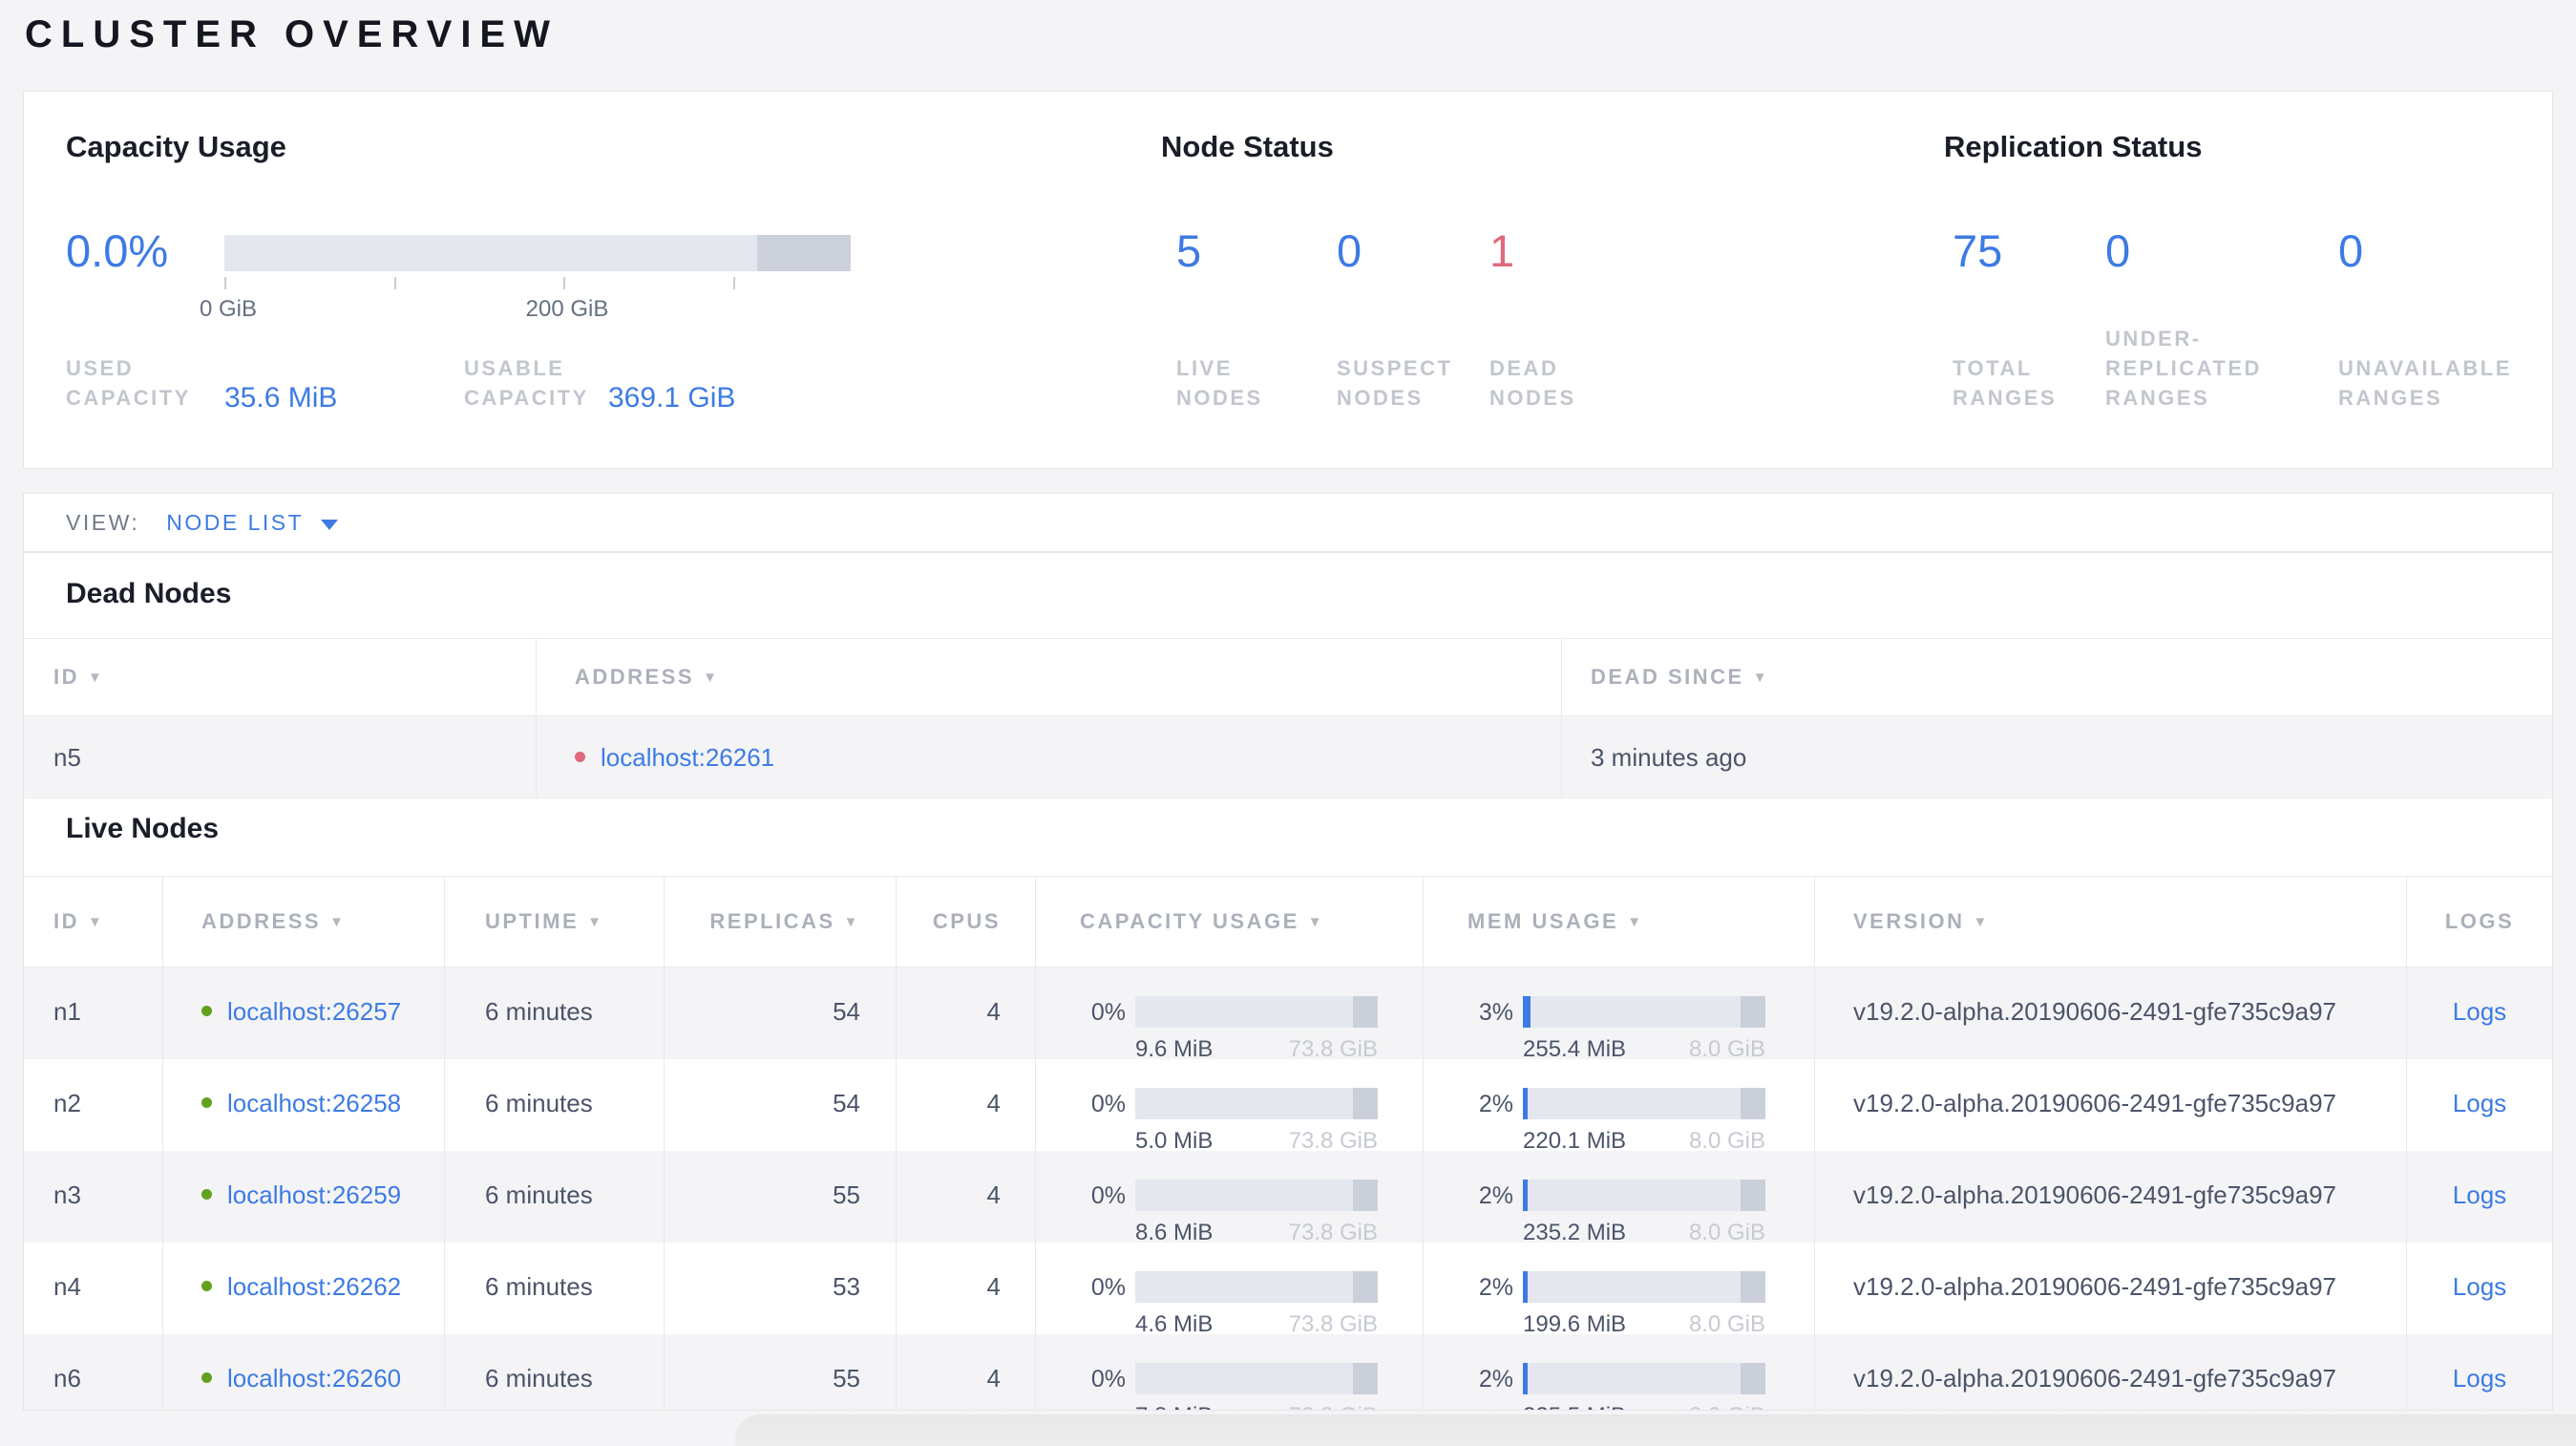 The height and width of the screenshot is (1446, 2576). What do you see at coordinates (1229, 1306) in the screenshot?
I see `capacity-usage-meter: 0% 4.6 MiB 73.8 GiB` at bounding box center [1229, 1306].